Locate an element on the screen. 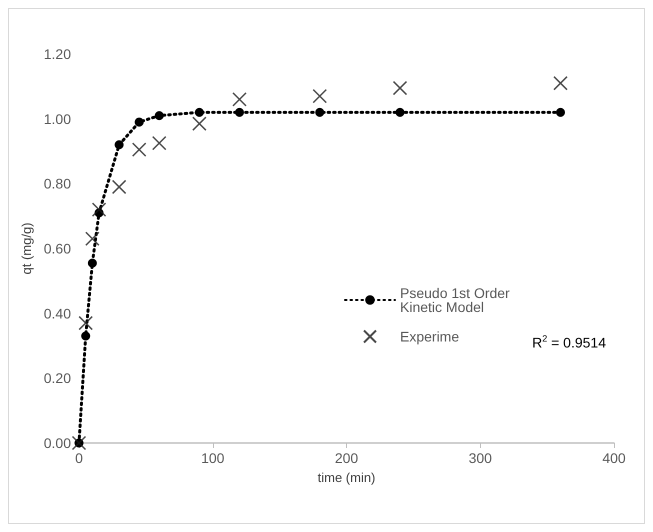 The height and width of the screenshot is (532, 653). x-tick-label: 300 is located at coordinates (480, 458).